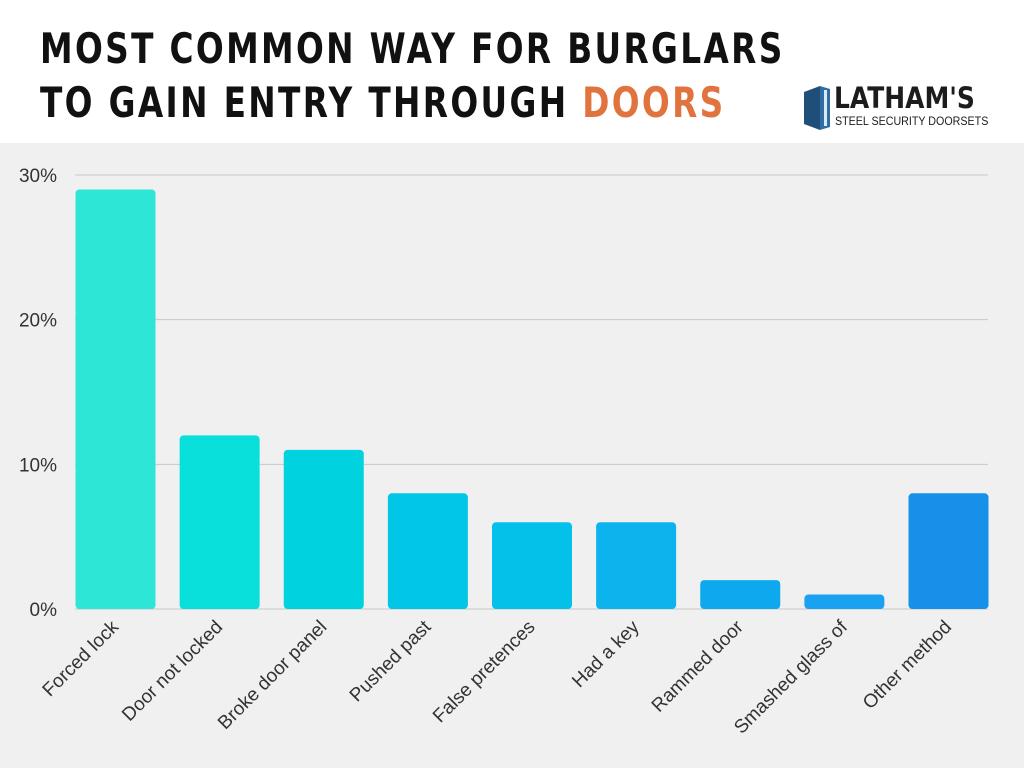 The width and height of the screenshot is (1024, 768). I want to click on logo-tagline: STEEL SECURITY DOORSETS, so click(912, 122).